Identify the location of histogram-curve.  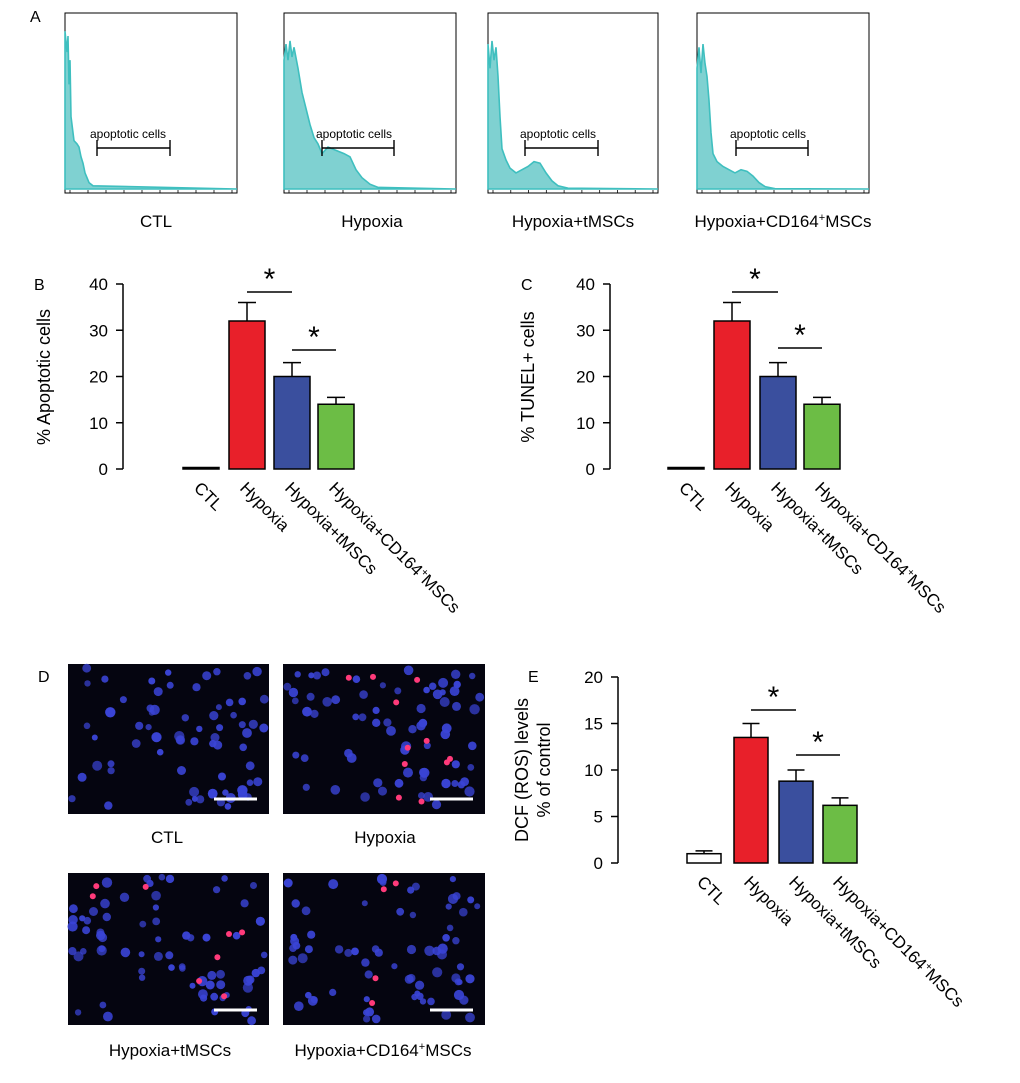
(573, 115).